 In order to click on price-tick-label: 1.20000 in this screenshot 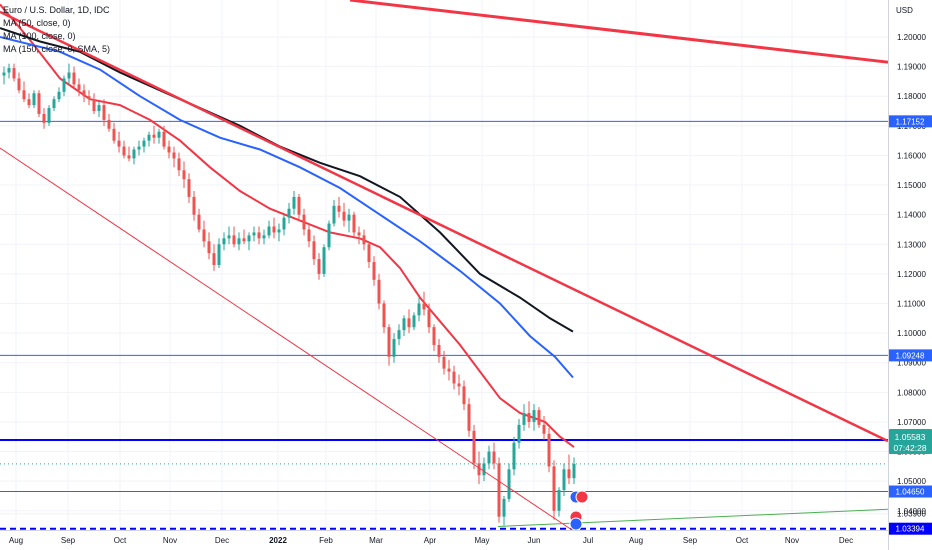, I will do `click(911, 37)`.